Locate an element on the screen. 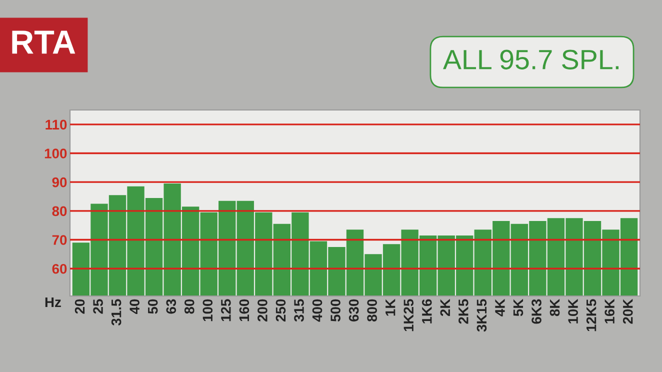  y-tick-label: 60 is located at coordinates (59, 269).